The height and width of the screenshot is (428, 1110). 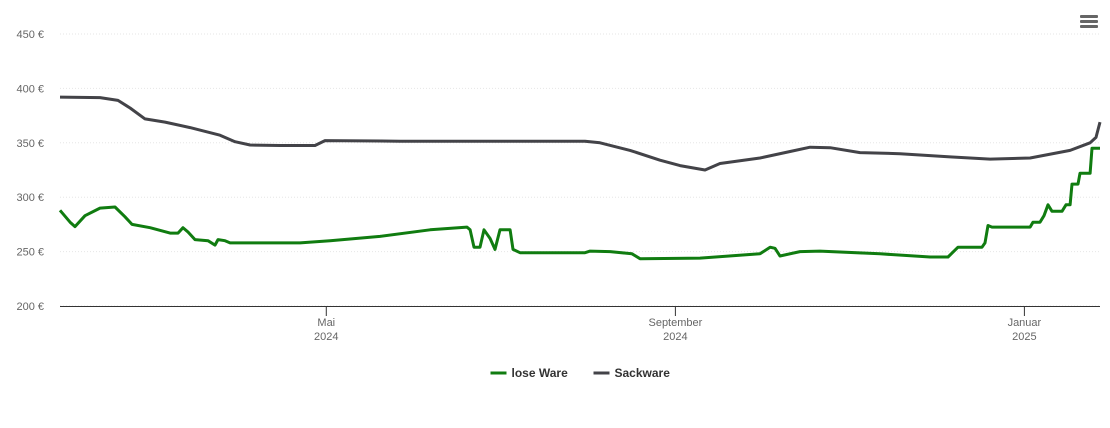 What do you see at coordinates (1024, 337) in the screenshot?
I see `x-tick-label-line: 2025` at bounding box center [1024, 337].